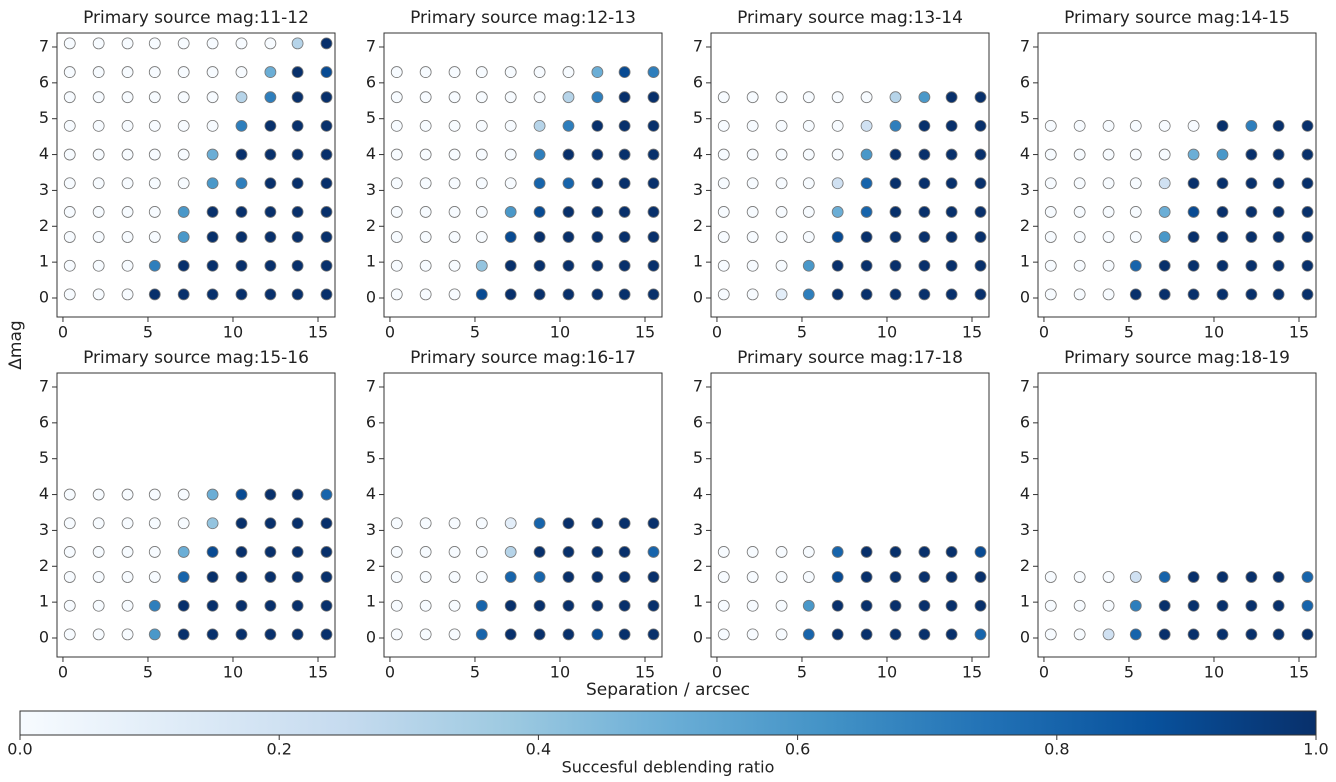 The width and height of the screenshot is (1336, 782). What do you see at coordinates (371, 636) in the screenshot?
I see `y-tick-label: 0` at bounding box center [371, 636].